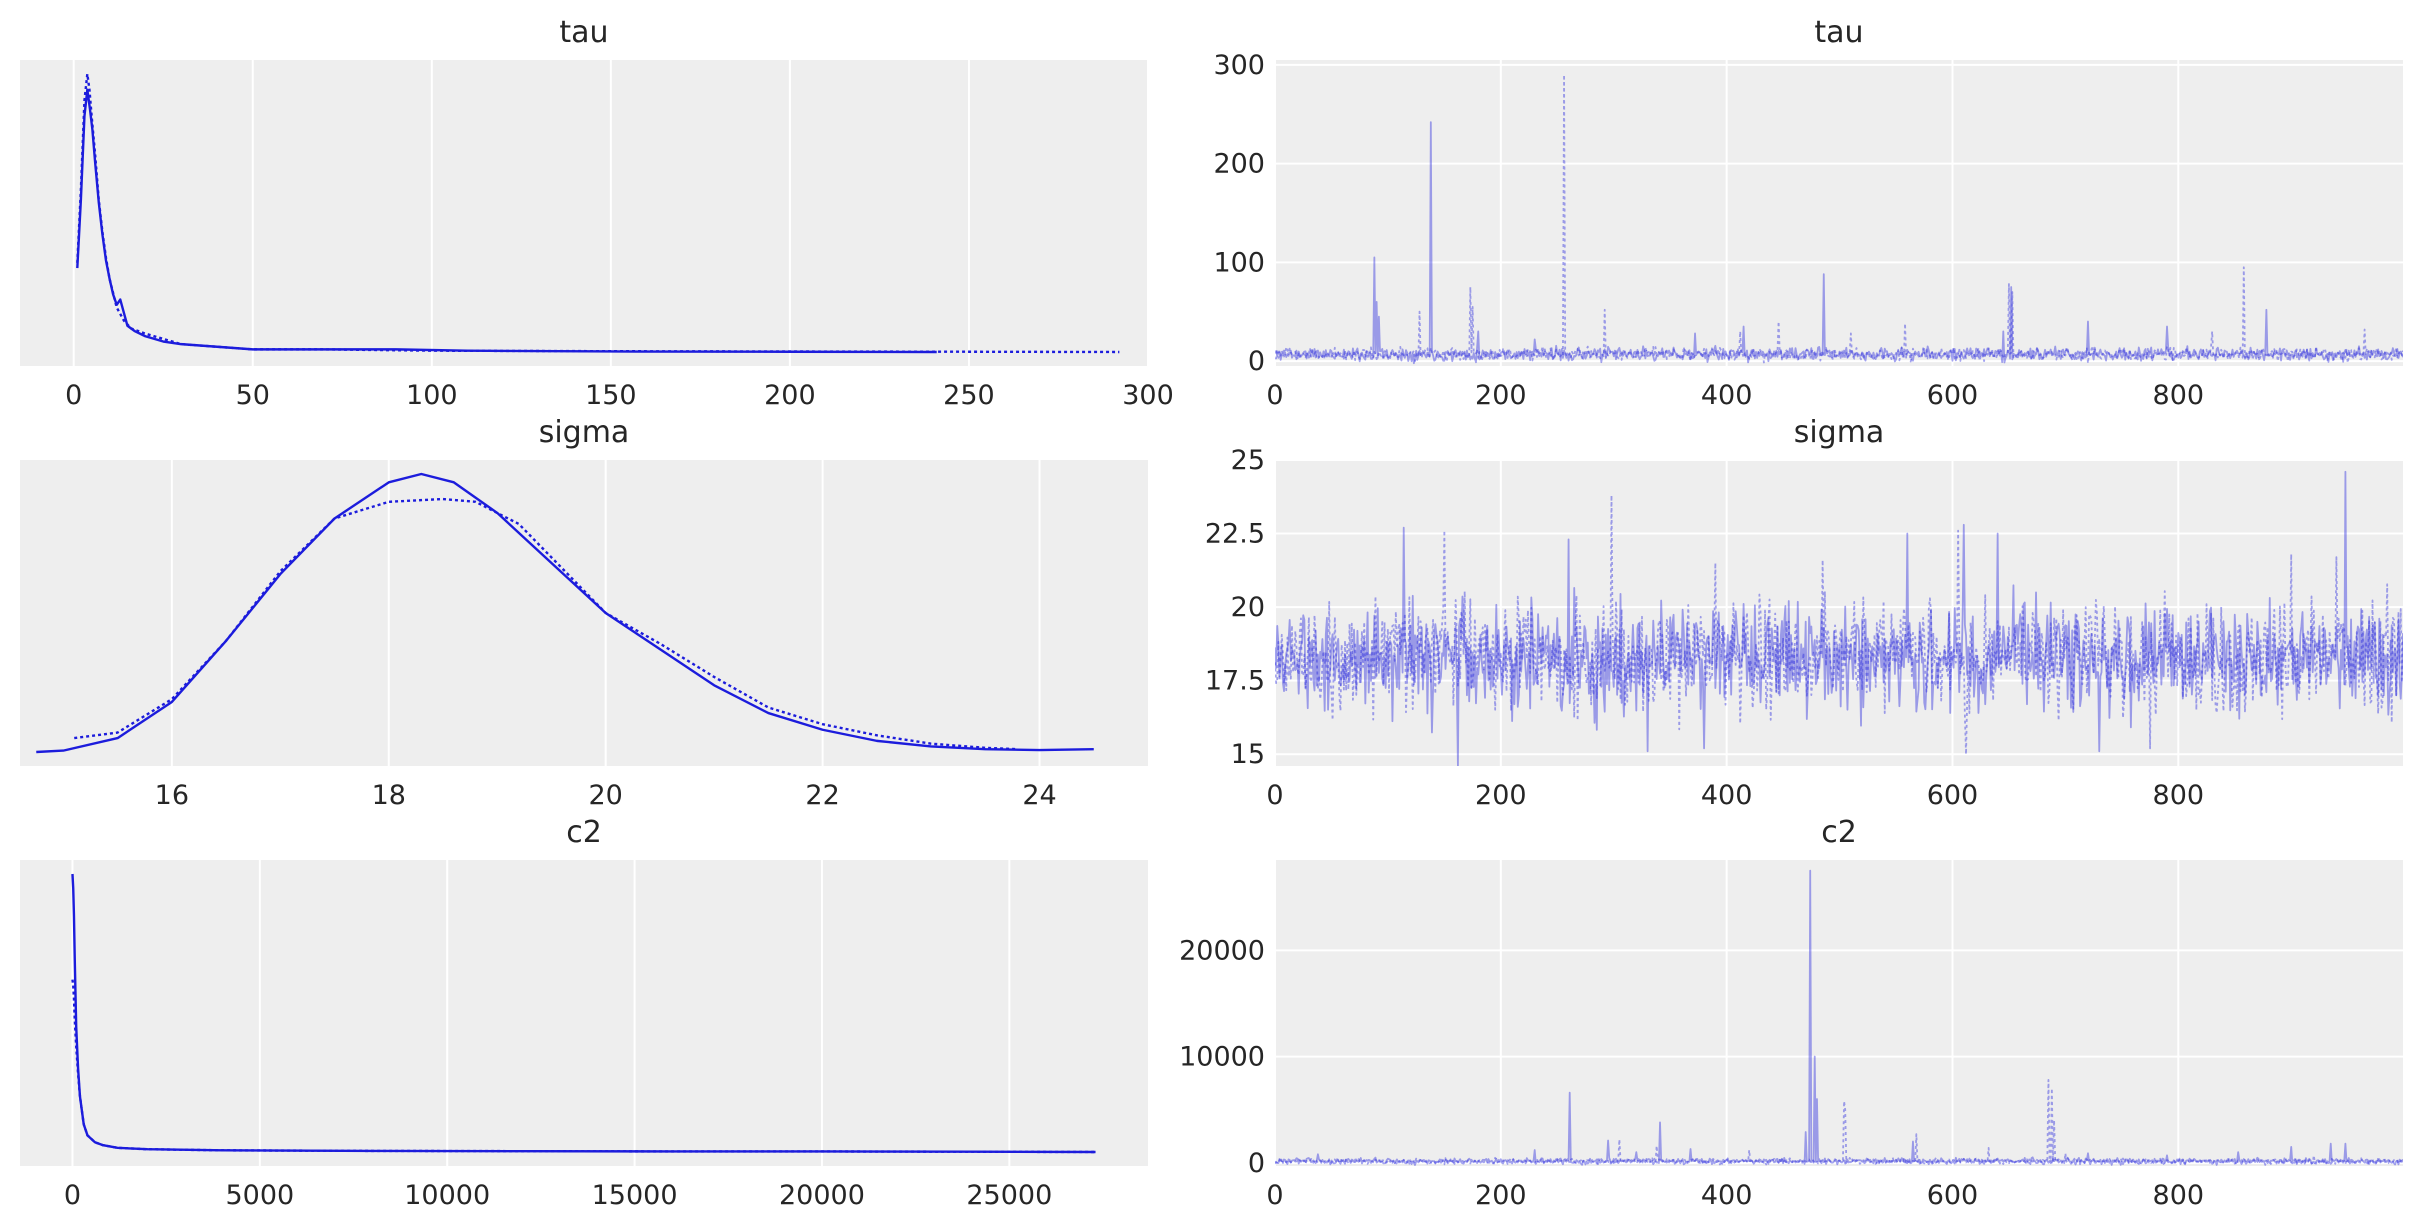 This screenshot has width=2423, height=1223. I want to click on y-tick-label: 17.5, so click(1235, 681).